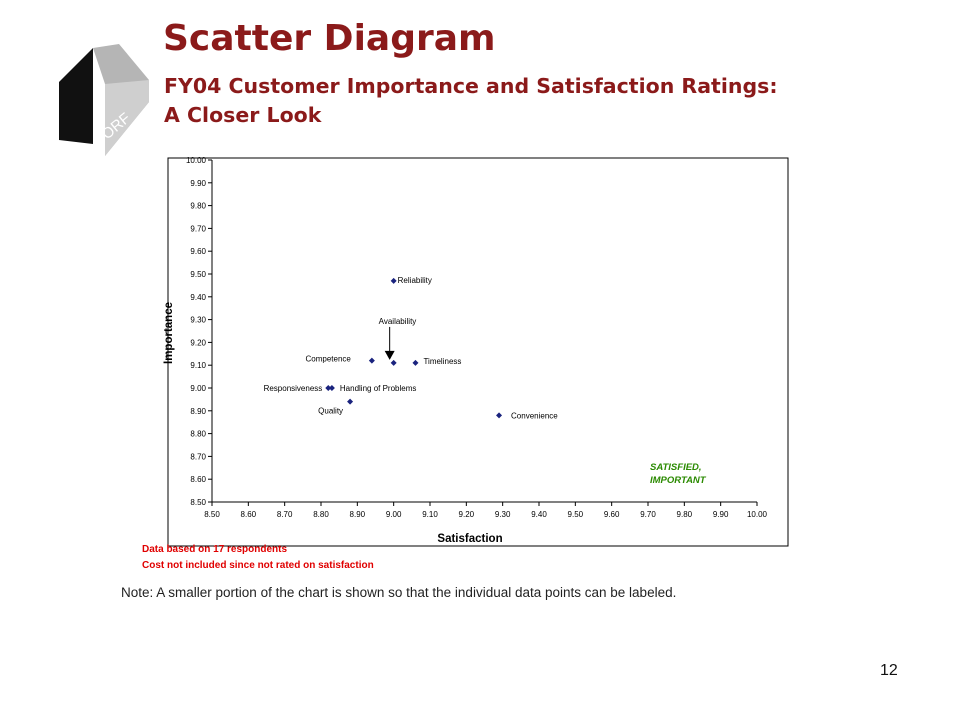 This screenshot has width=960, height=720. Describe the element at coordinates (394, 514) in the screenshot. I see `x-tick-label: 9.00` at that location.